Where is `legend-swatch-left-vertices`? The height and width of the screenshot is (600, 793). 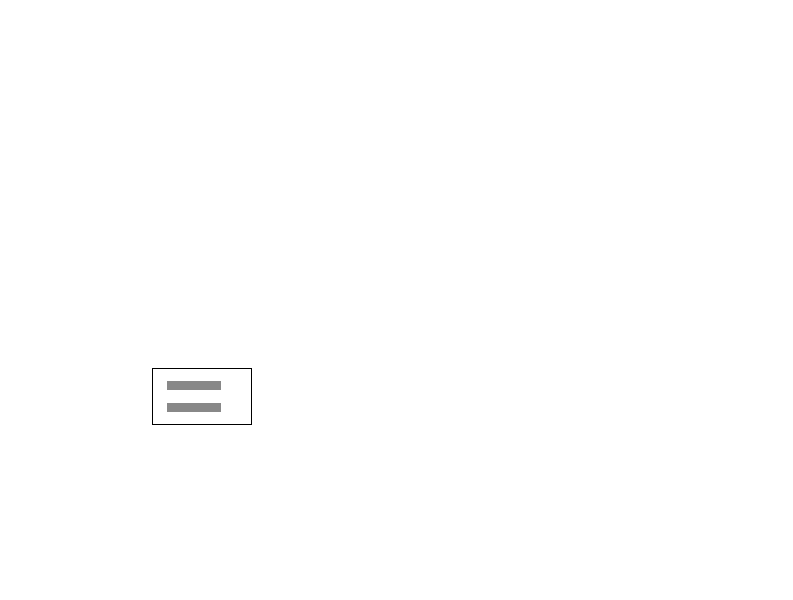 legend-swatch-left-vertices is located at coordinates (194, 385).